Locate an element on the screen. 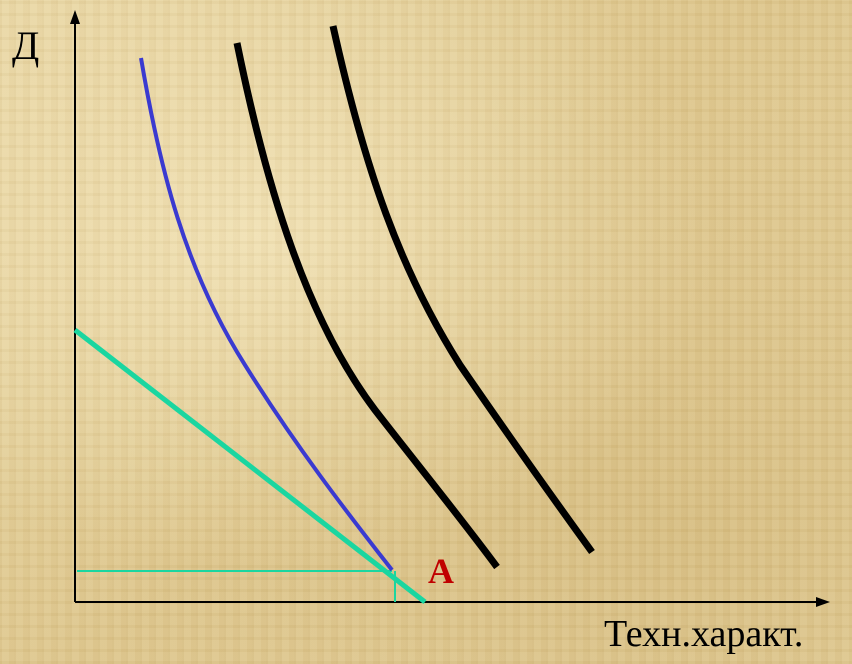  y-axis-arrow is located at coordinates (75, 17).